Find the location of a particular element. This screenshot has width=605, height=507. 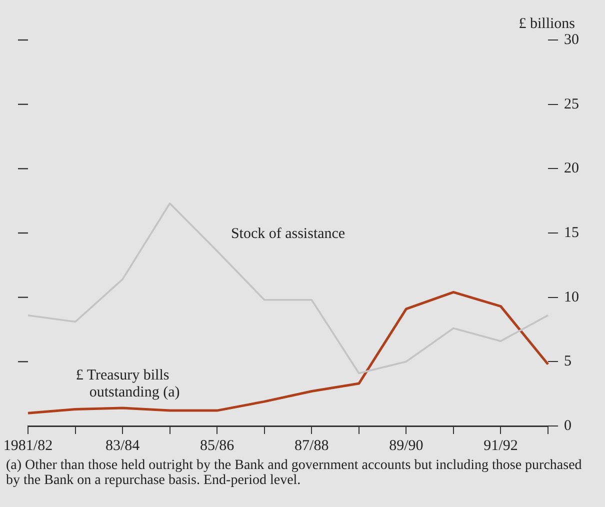

y-tick-label: 10 is located at coordinates (571, 297).